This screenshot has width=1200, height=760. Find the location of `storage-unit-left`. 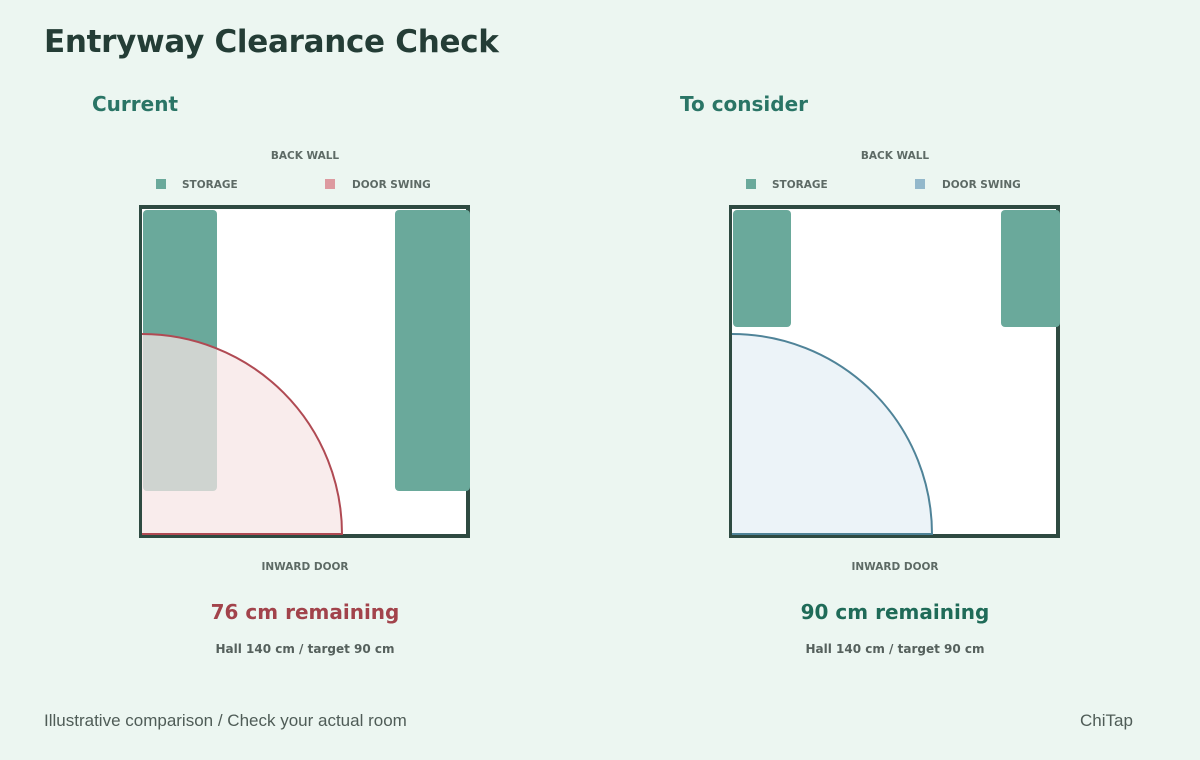

storage-unit-left is located at coordinates (762, 268).